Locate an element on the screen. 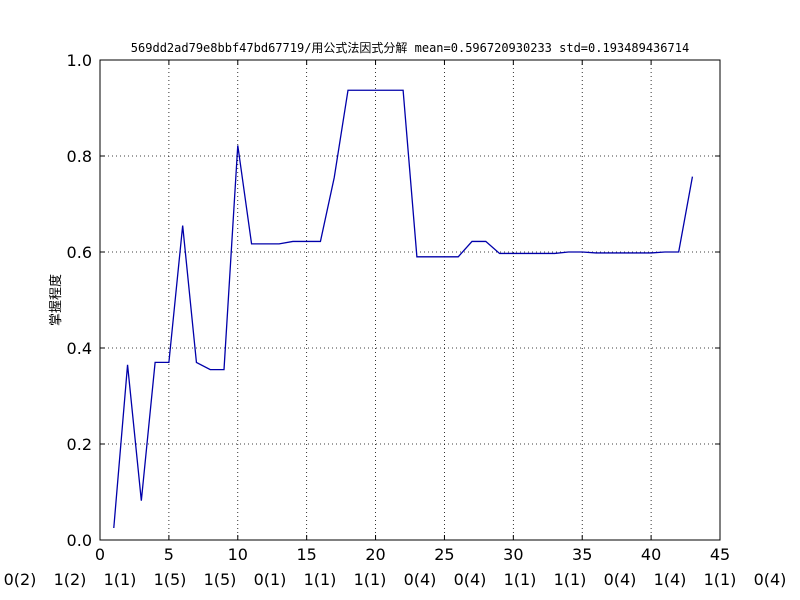  x-tick-label: 10 is located at coordinates (238, 554).